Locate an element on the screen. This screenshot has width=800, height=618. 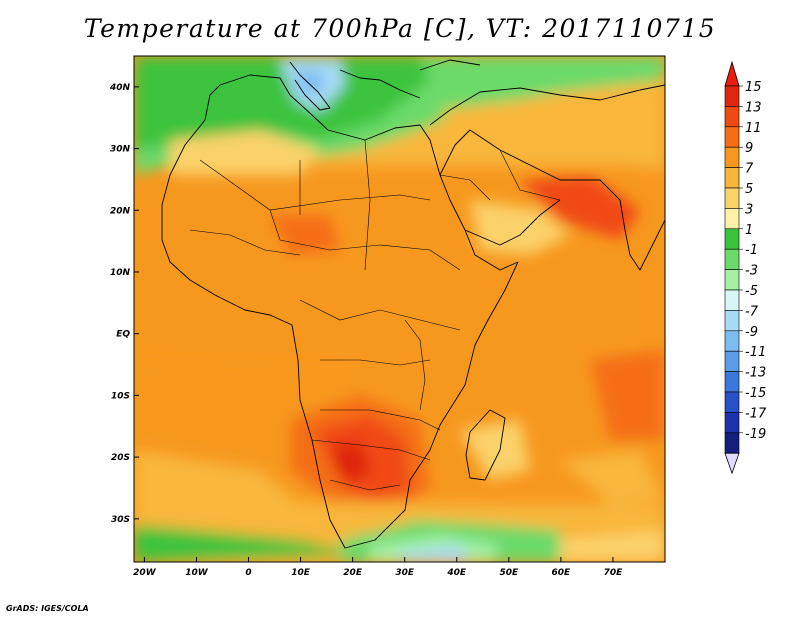
lon-tick-label: 20E is located at coordinates (353, 573).